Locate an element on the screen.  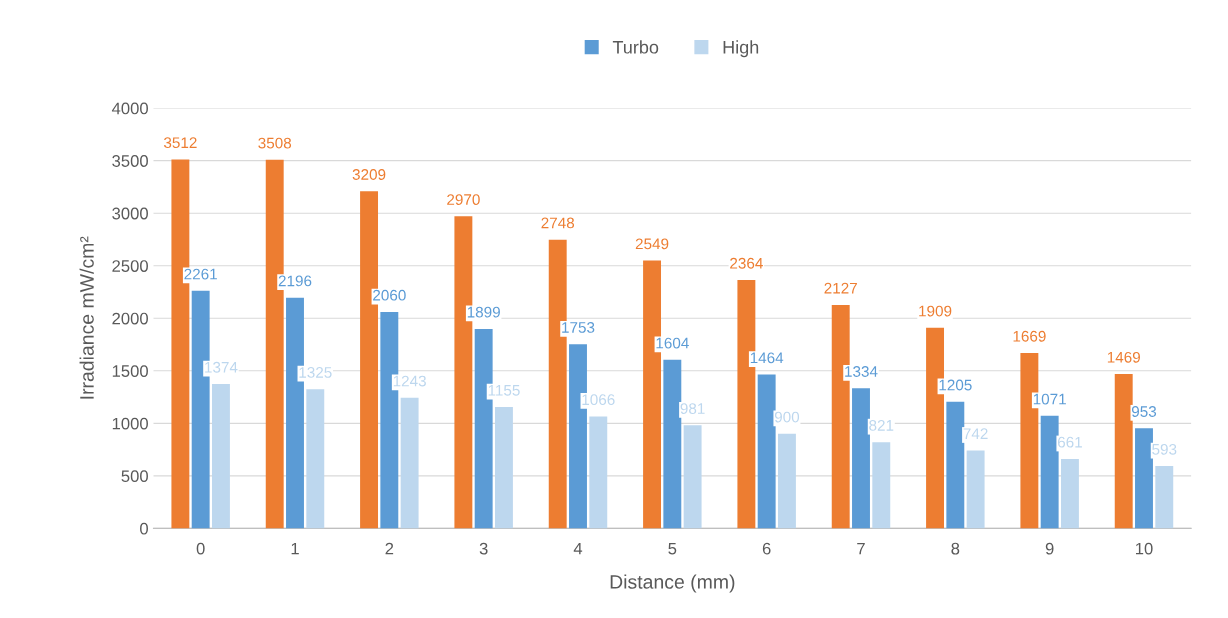
data-label: 2196 is located at coordinates (295, 281).